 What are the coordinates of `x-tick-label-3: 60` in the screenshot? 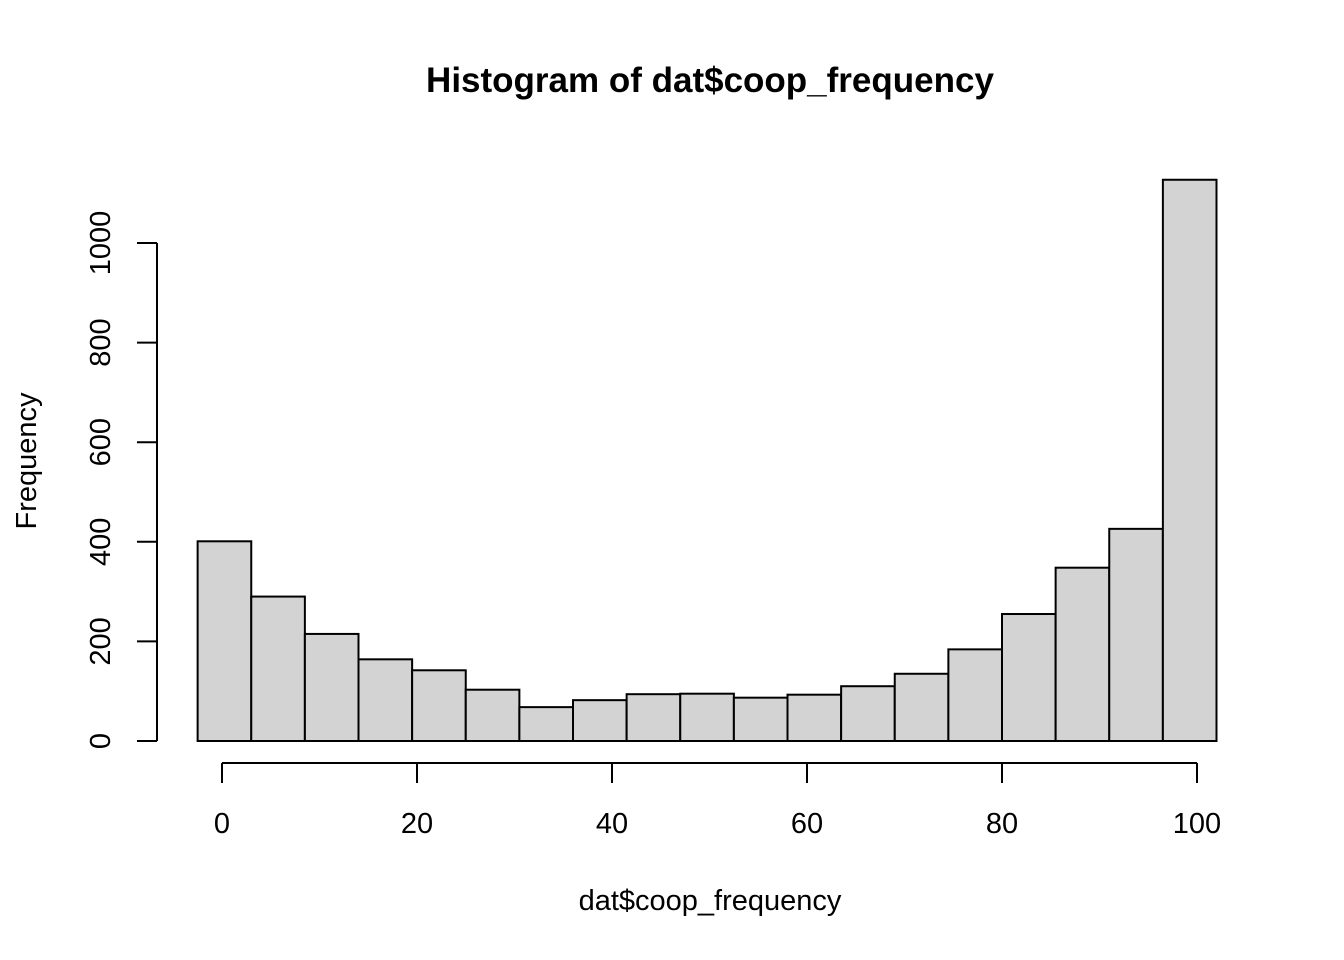 It's located at (807, 824).